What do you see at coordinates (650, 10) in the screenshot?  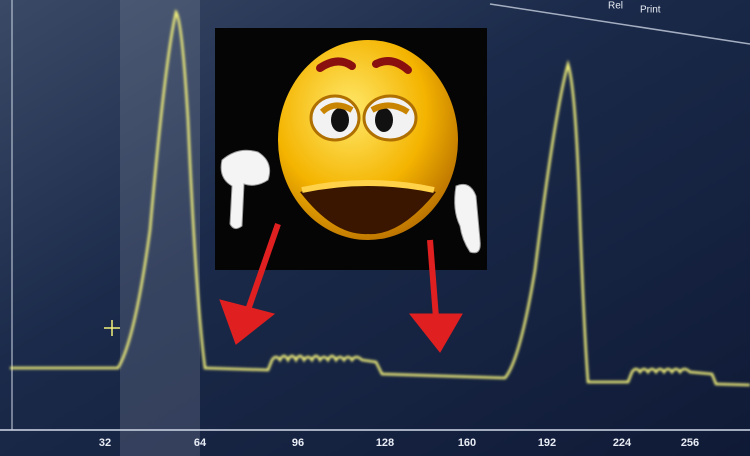 I see `menu-button: Print` at bounding box center [650, 10].